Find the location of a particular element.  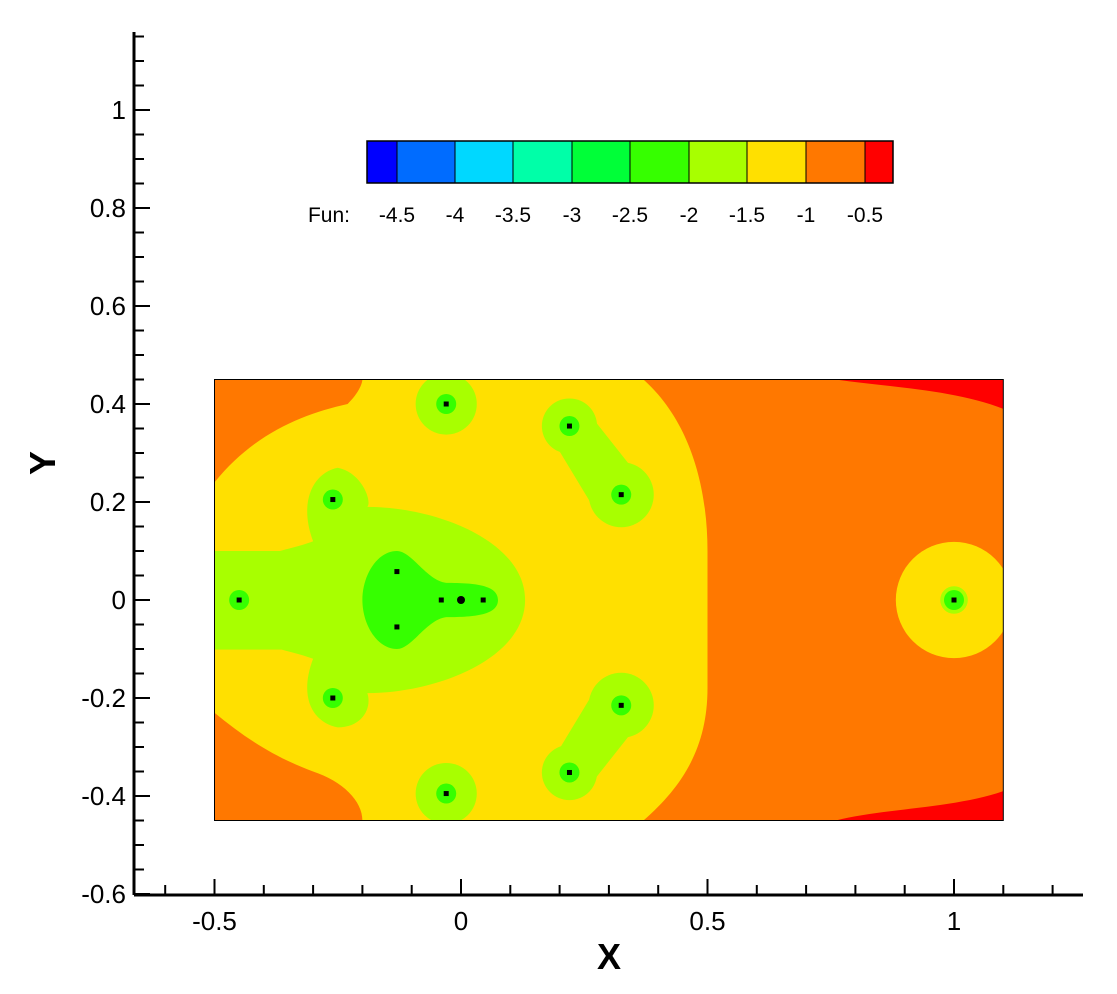

y-tick-label: 0 is located at coordinates (119, 600).